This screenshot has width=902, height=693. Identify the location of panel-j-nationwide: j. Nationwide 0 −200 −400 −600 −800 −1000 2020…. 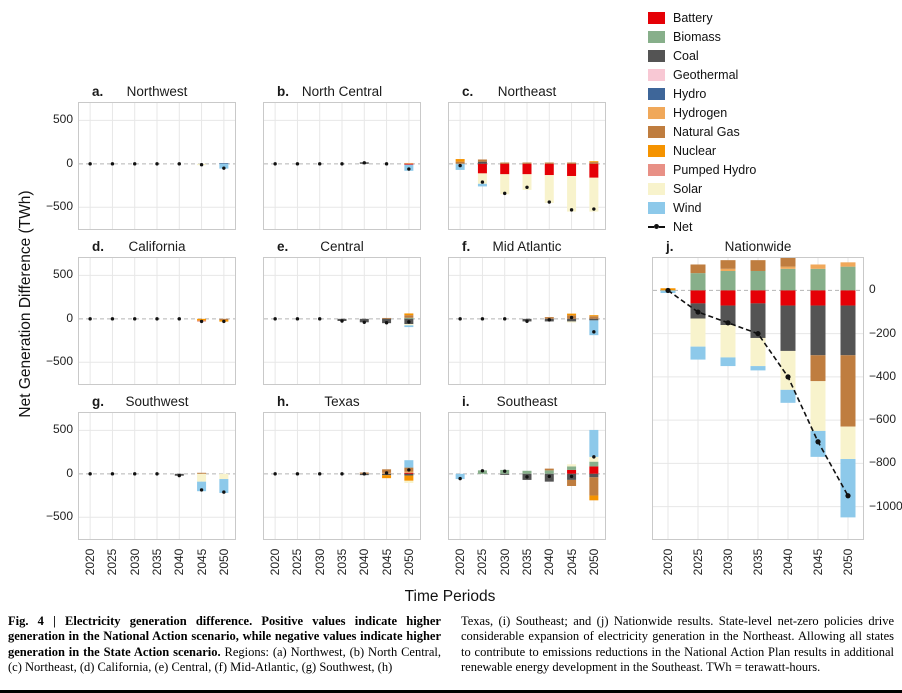
(777, 407).